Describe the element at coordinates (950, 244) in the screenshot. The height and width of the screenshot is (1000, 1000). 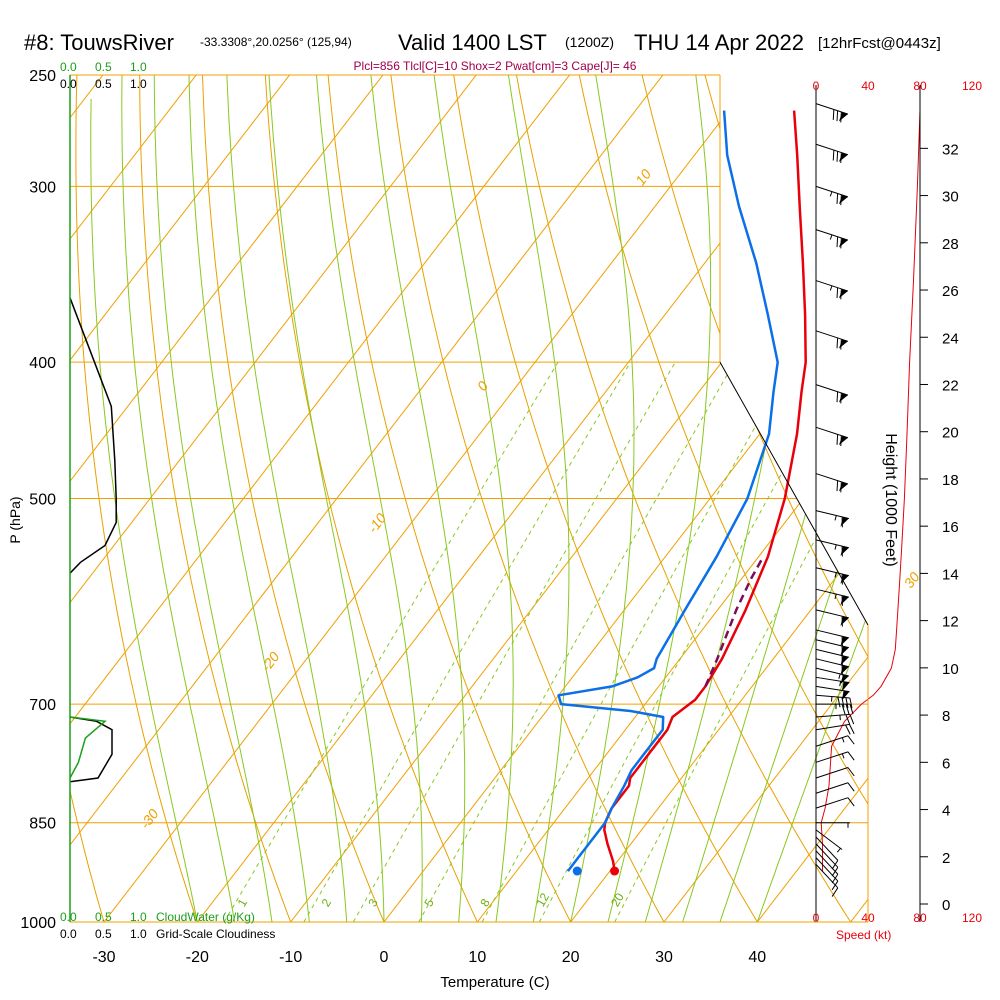
I see `height-tick-label: 28` at that location.